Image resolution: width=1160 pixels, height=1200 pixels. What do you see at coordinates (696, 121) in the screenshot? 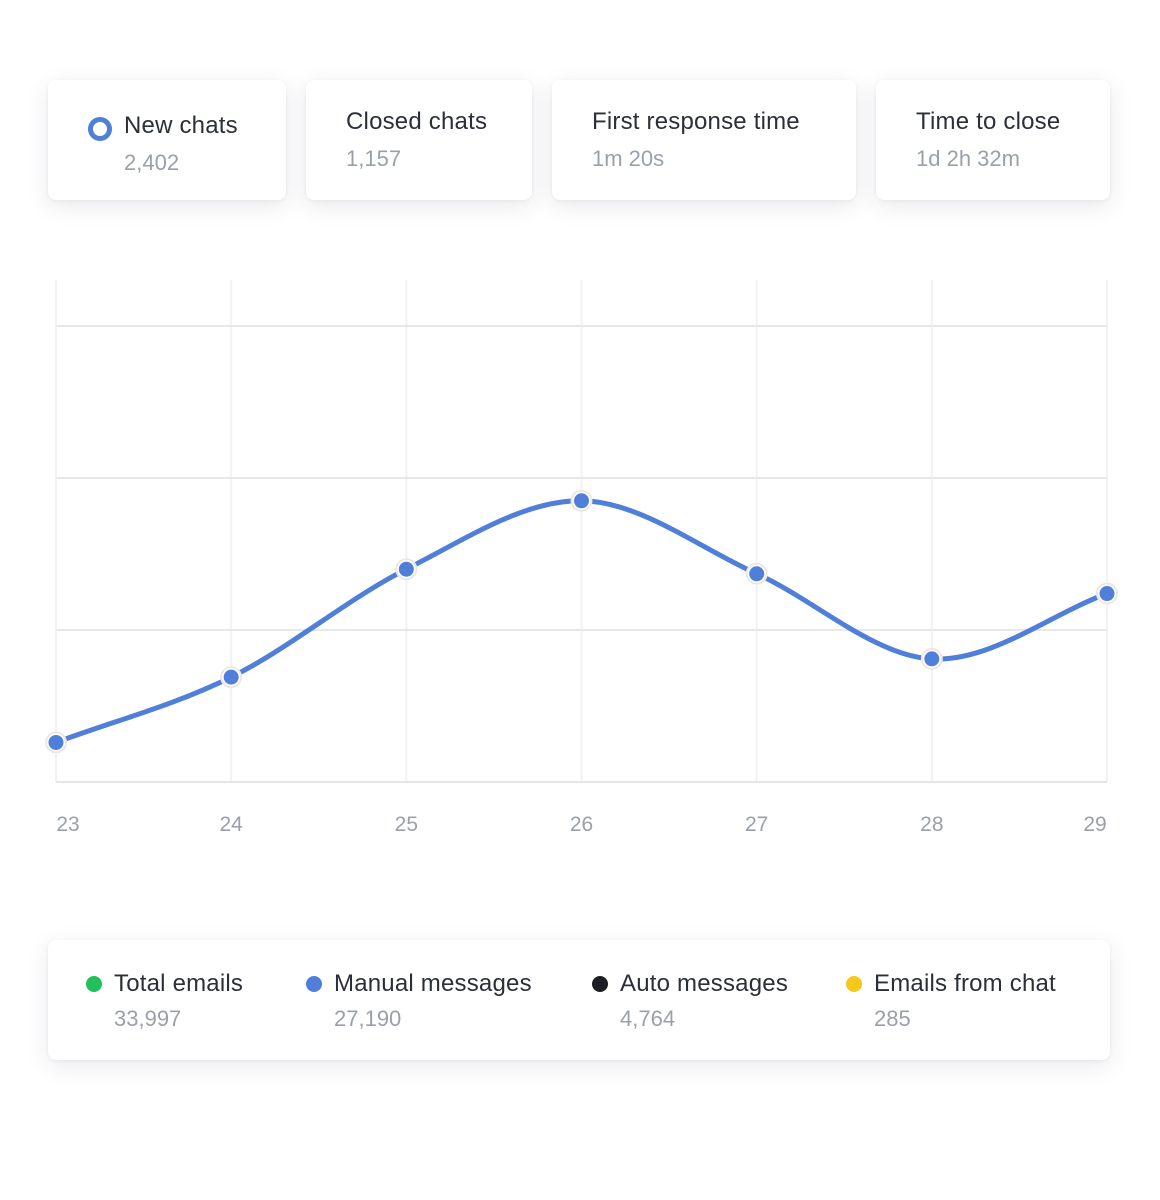
I see `metric-title: First response time` at bounding box center [696, 121].